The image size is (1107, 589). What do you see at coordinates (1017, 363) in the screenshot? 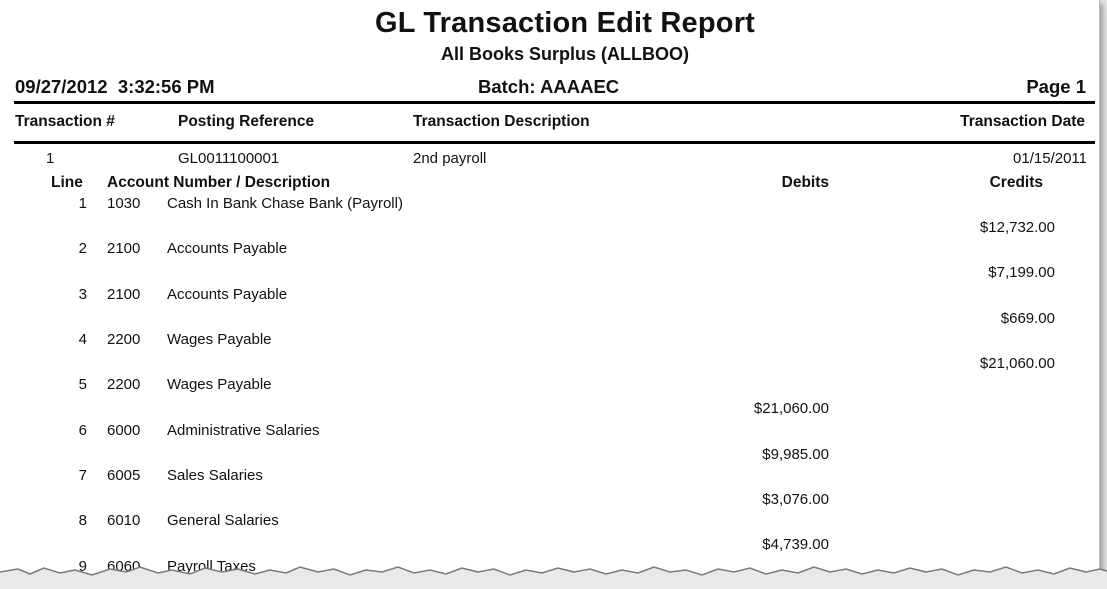
I see `credit-amount: $21,060.00` at bounding box center [1017, 363].